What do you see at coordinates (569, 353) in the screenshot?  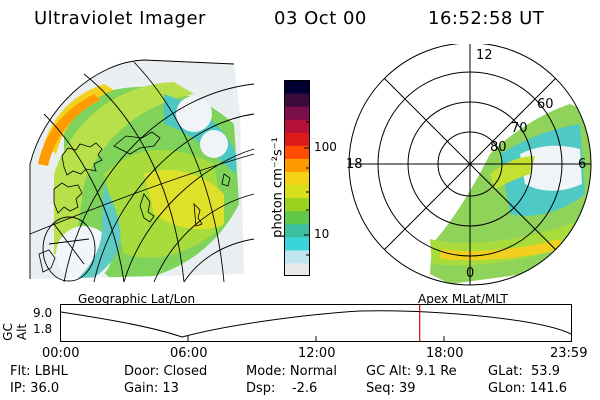 I see `time-tick-2359: 23:59` at bounding box center [569, 353].